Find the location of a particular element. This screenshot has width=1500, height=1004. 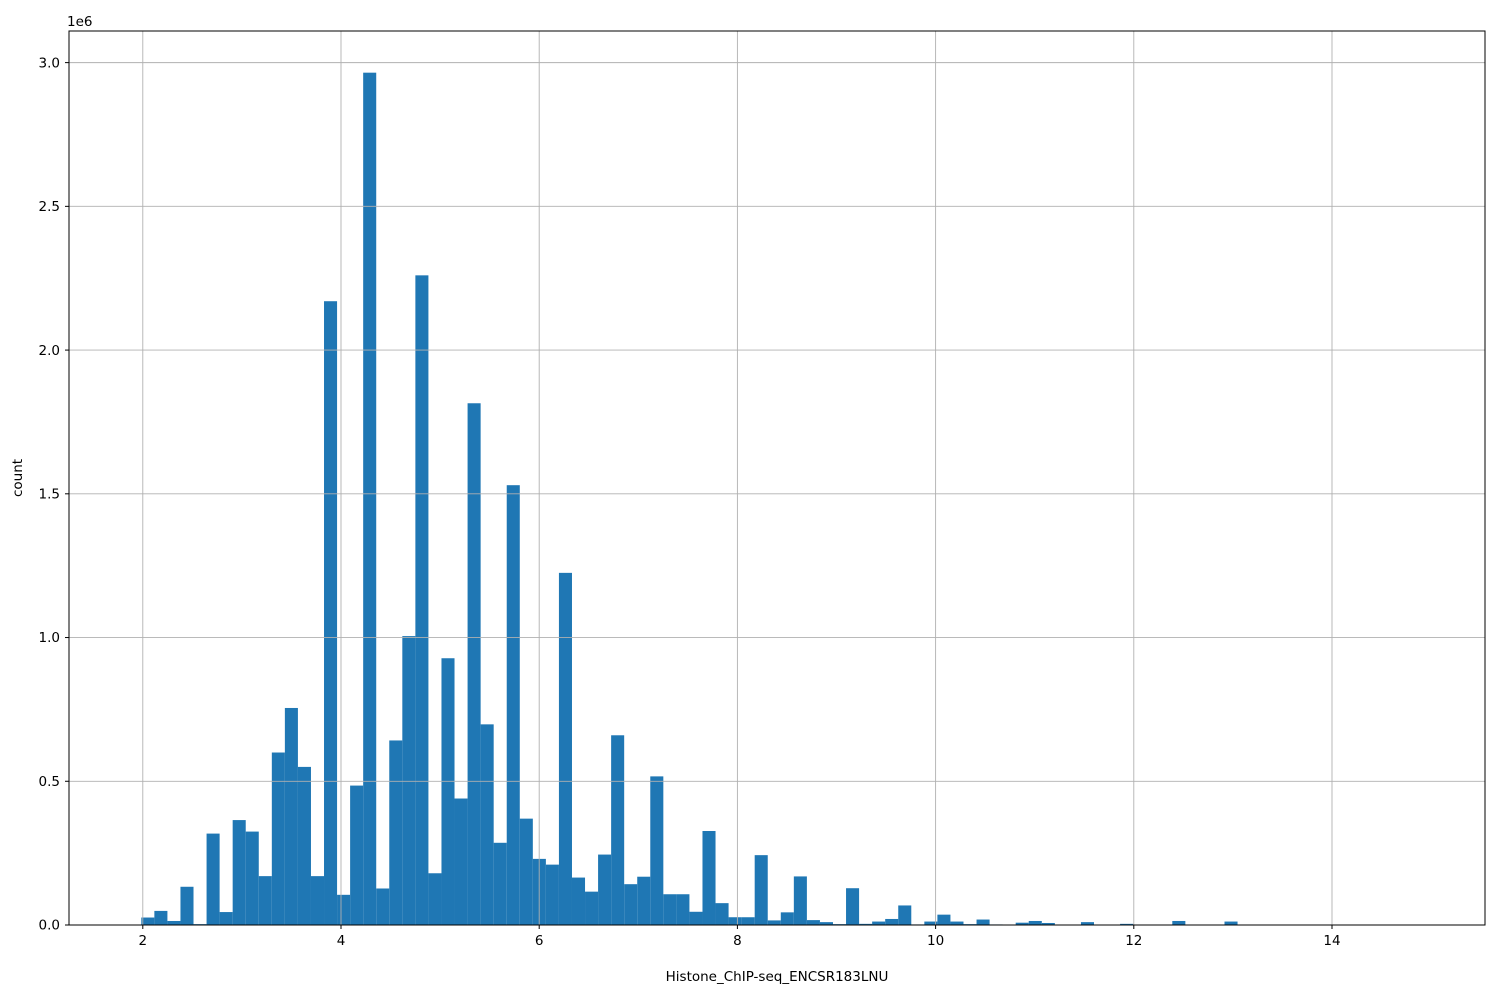

x-tick-label: 12 is located at coordinates (1133, 941).